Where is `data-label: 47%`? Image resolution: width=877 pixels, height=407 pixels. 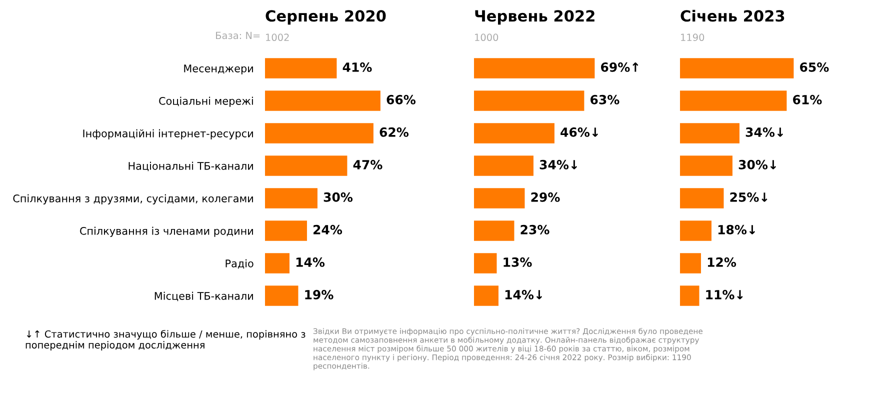
data-label: 47% is located at coordinates (367, 165).